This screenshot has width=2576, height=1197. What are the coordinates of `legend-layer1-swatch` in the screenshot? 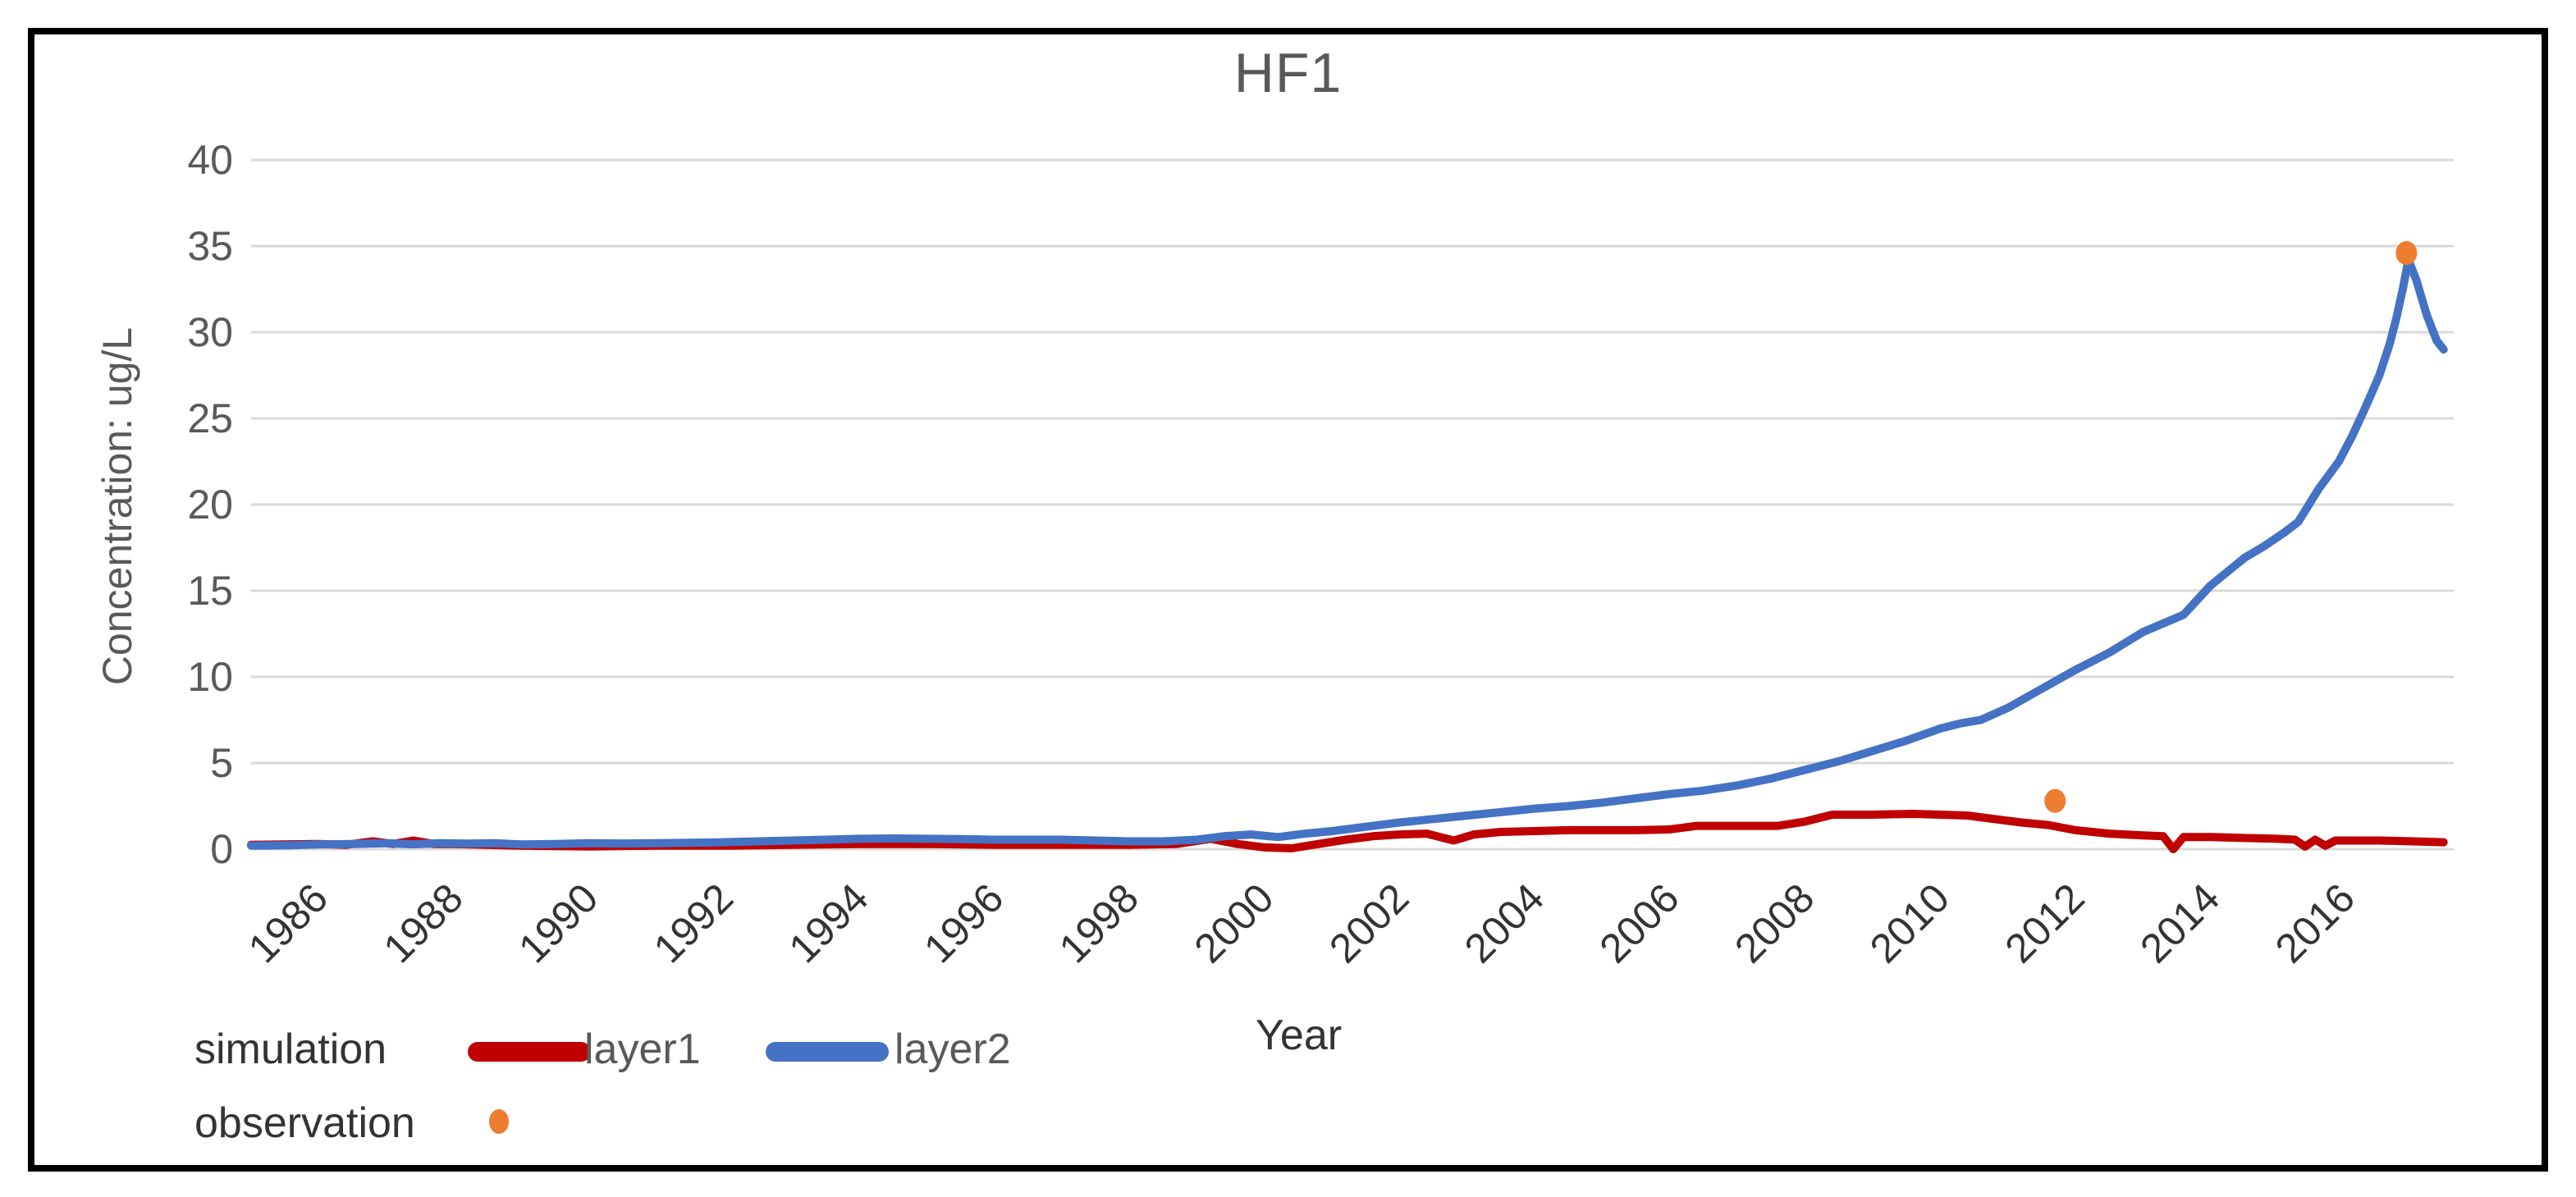 It's located at (529, 1052).